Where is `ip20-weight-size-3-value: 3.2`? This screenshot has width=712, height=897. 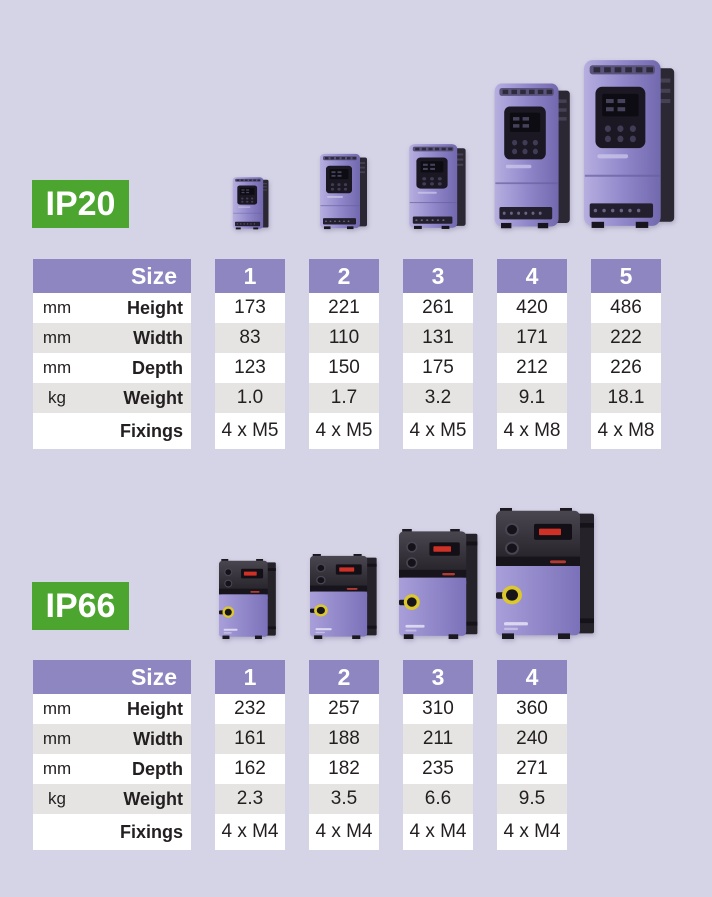 ip20-weight-size-3-value: 3.2 is located at coordinates (438, 398).